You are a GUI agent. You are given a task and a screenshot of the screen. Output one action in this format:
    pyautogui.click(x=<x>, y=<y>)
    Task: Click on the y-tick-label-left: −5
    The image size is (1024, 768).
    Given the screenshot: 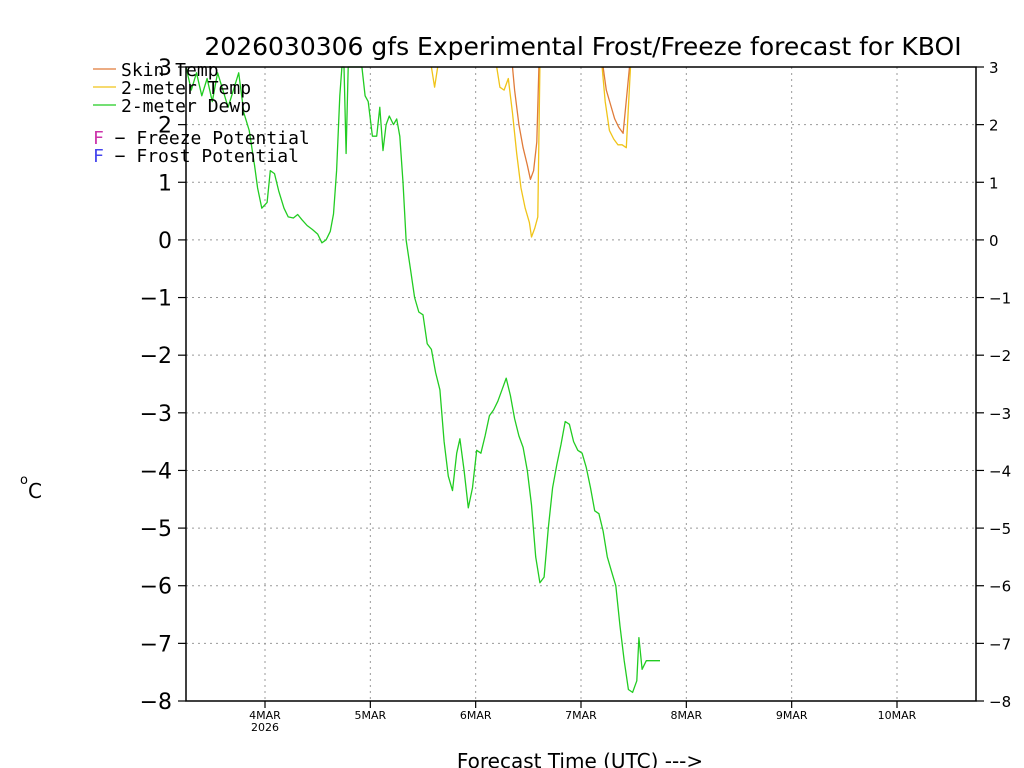 What is the action you would take?
    pyautogui.click(x=156, y=529)
    